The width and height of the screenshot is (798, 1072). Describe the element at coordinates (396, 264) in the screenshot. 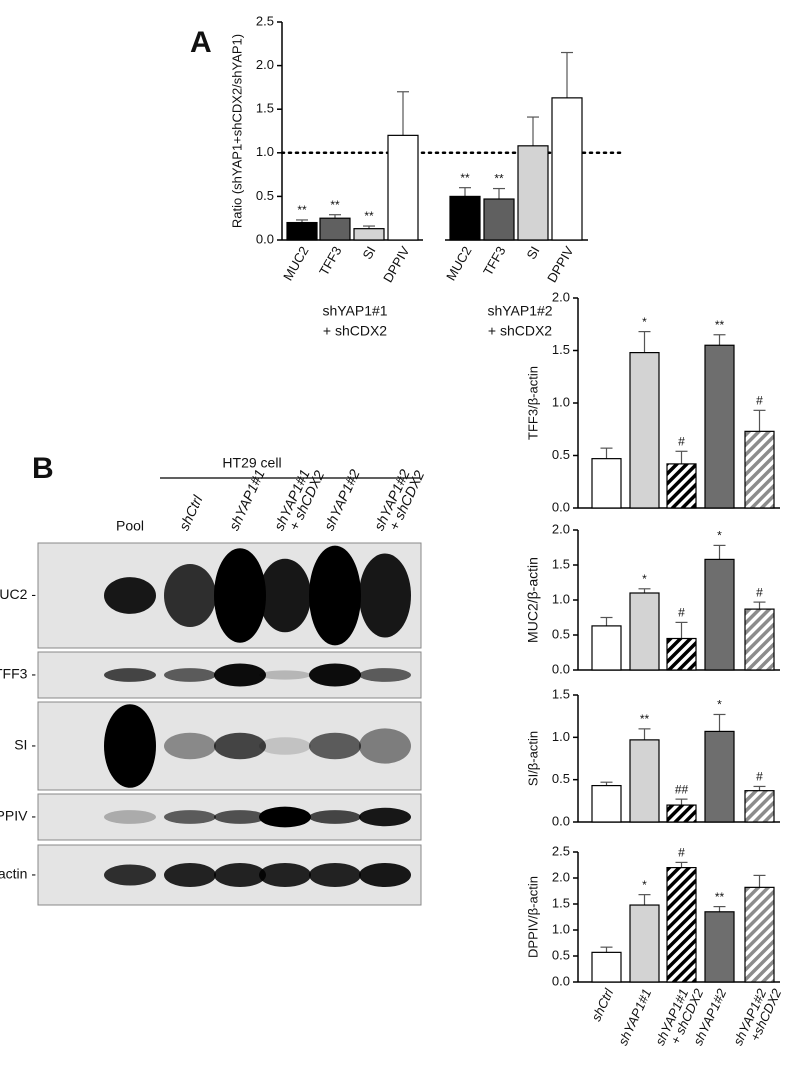

I see `x-tick-label: DPPIV` at that location.